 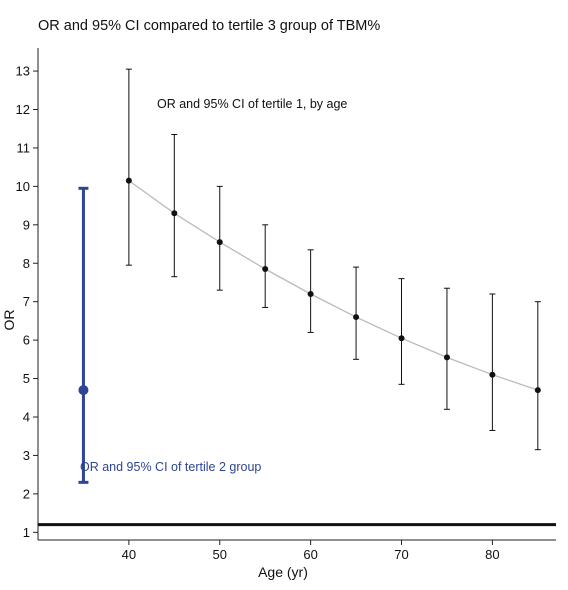 I want to click on y-tick-label: 3, so click(x=26, y=455).